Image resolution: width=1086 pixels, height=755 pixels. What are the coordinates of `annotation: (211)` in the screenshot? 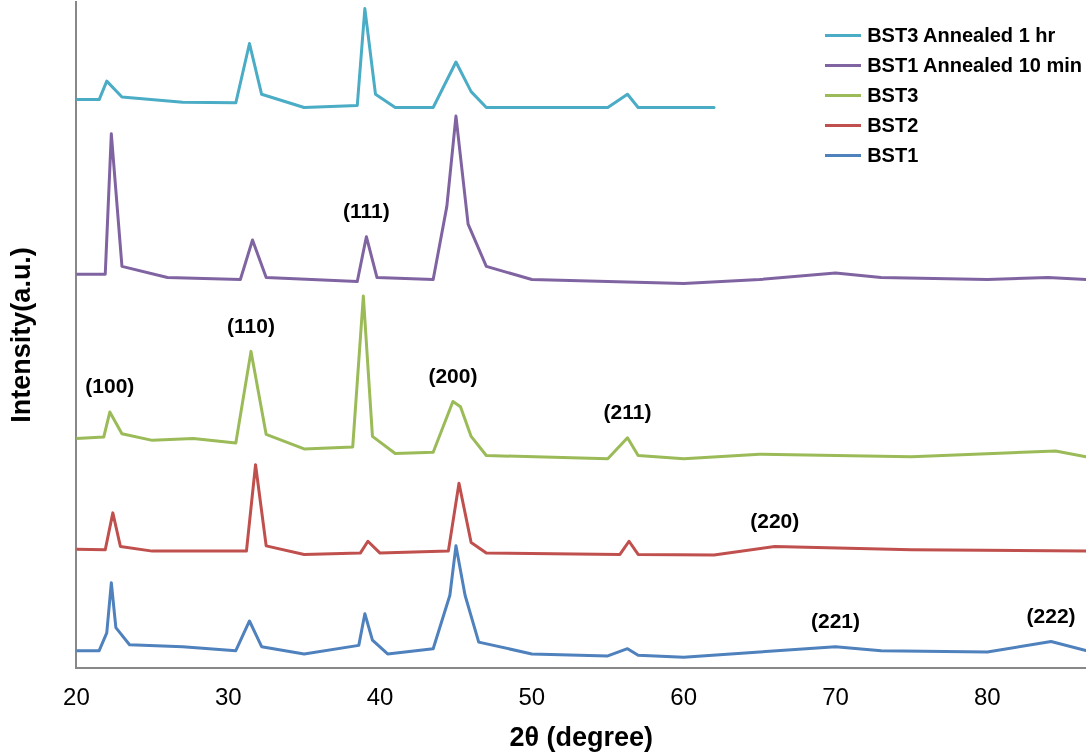 It's located at (627, 412).